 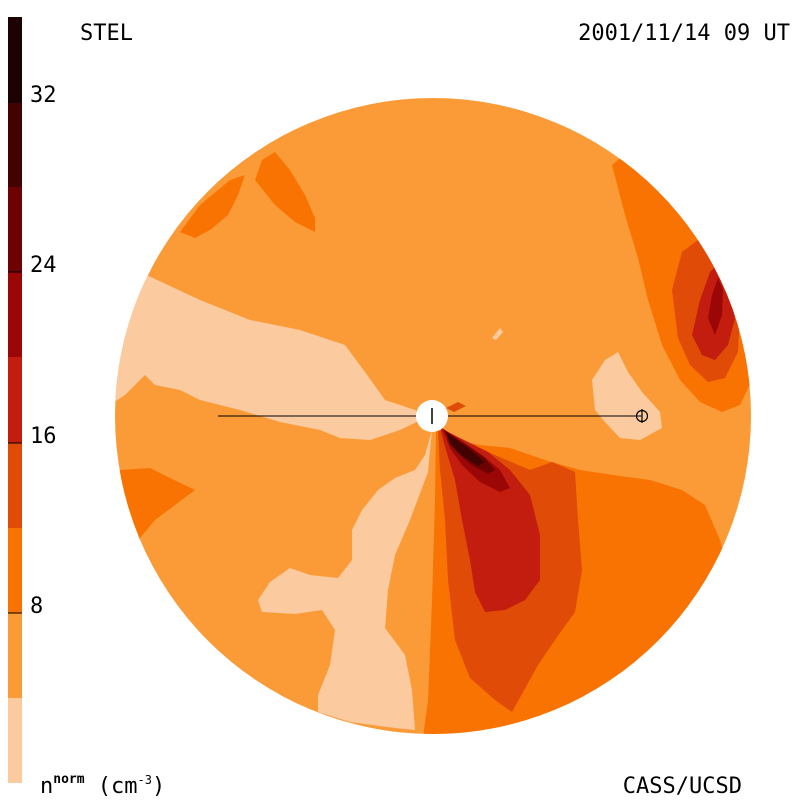 I want to click on colorbar-tick-label-8: 8, so click(x=37, y=606).